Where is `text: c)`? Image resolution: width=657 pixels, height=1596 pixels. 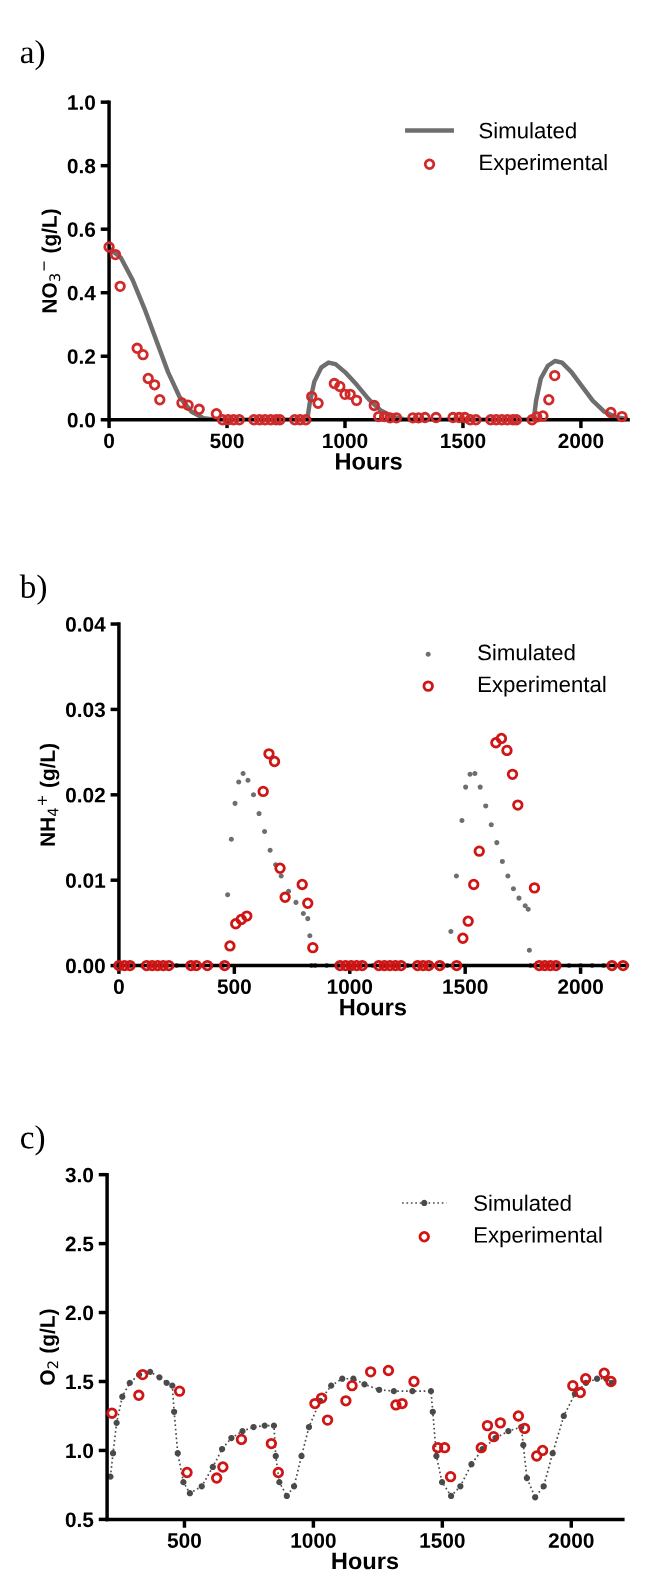 text: c) is located at coordinates (32, 1140).